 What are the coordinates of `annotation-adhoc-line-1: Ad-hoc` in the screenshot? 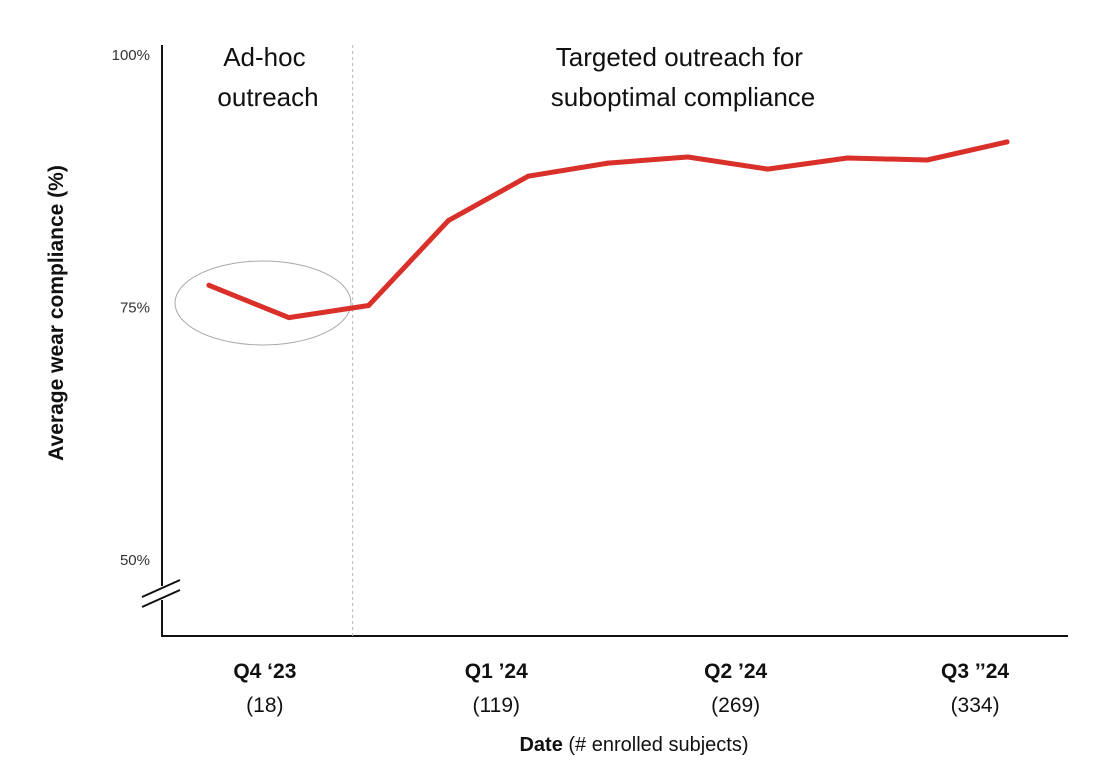 It's located at (264, 57).